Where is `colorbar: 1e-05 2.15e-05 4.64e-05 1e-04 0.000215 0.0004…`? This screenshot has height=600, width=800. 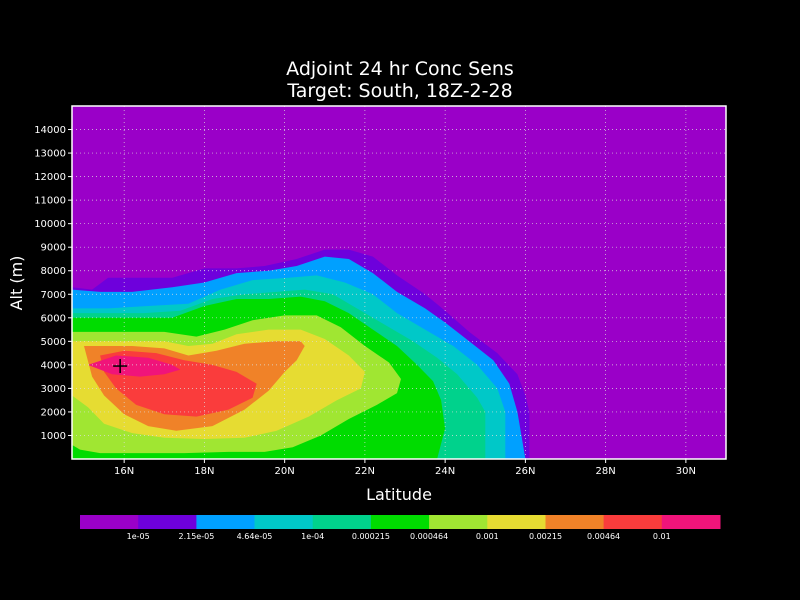
colorbar: 1e-05 2.15e-05 4.64e-05 1e-04 0.000215 0.0004… is located at coordinates (400, 528).